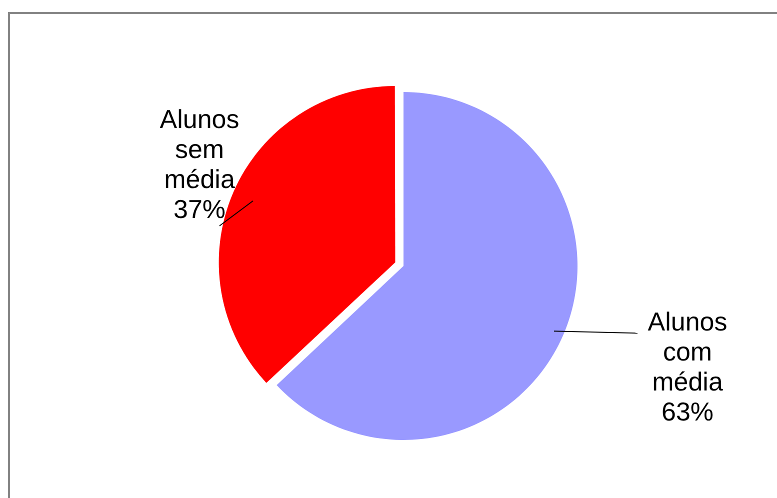  I want to click on slice-label: Alunos sem média, so click(200, 149).